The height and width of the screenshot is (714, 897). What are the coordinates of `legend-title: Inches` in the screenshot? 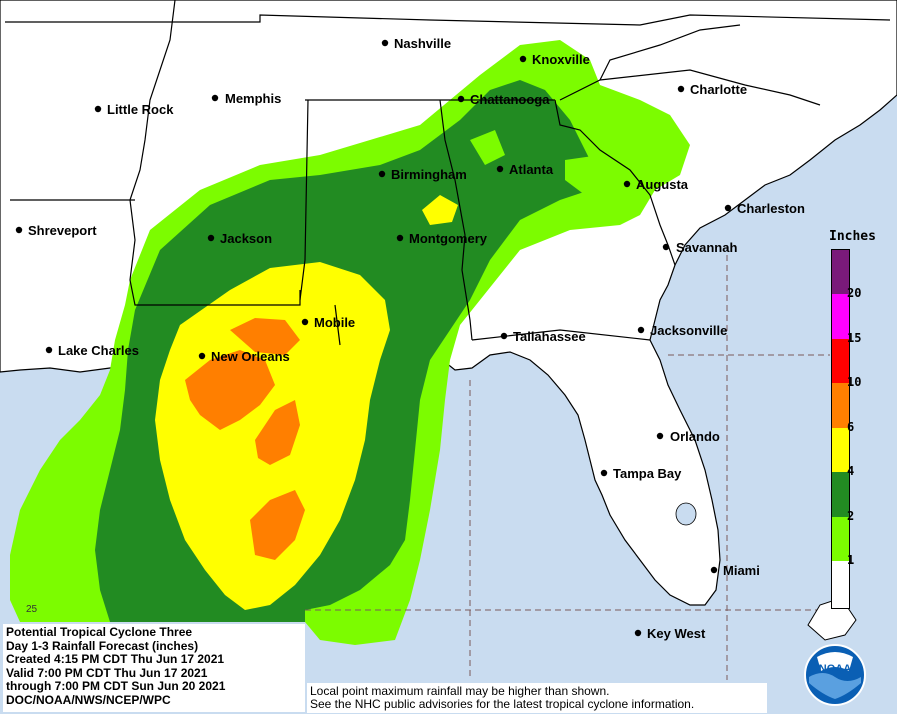 It's located at (852, 236).